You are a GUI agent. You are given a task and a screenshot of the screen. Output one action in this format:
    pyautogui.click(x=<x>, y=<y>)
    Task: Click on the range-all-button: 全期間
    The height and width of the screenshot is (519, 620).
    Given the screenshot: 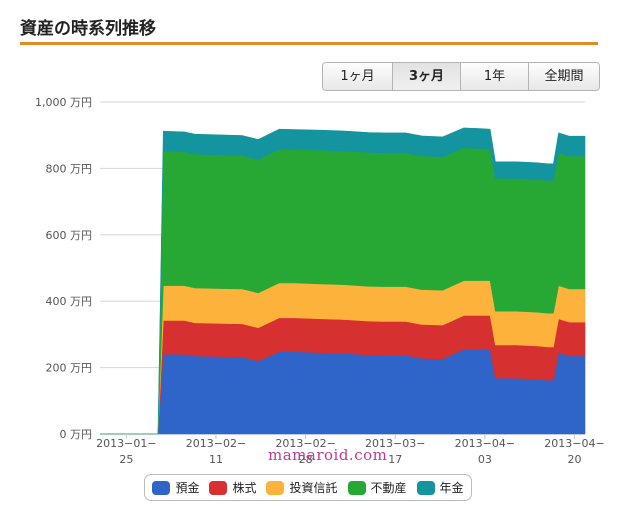 What is the action you would take?
    pyautogui.click(x=564, y=76)
    